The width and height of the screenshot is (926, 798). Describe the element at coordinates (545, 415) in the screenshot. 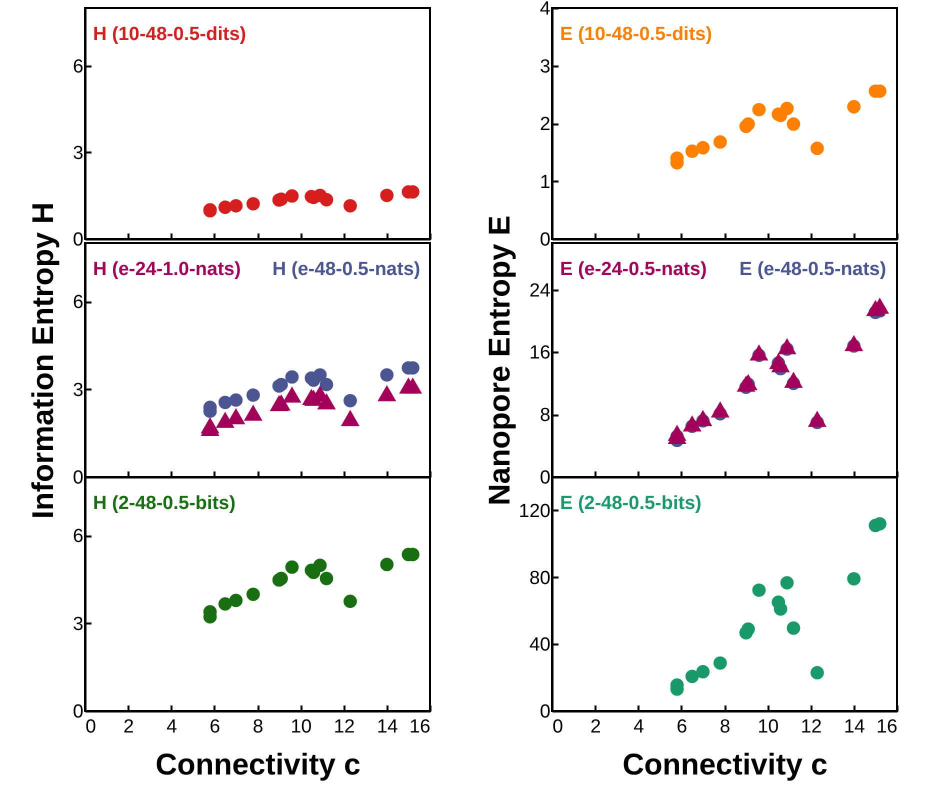

I see `y-tick-label: 8` at that location.